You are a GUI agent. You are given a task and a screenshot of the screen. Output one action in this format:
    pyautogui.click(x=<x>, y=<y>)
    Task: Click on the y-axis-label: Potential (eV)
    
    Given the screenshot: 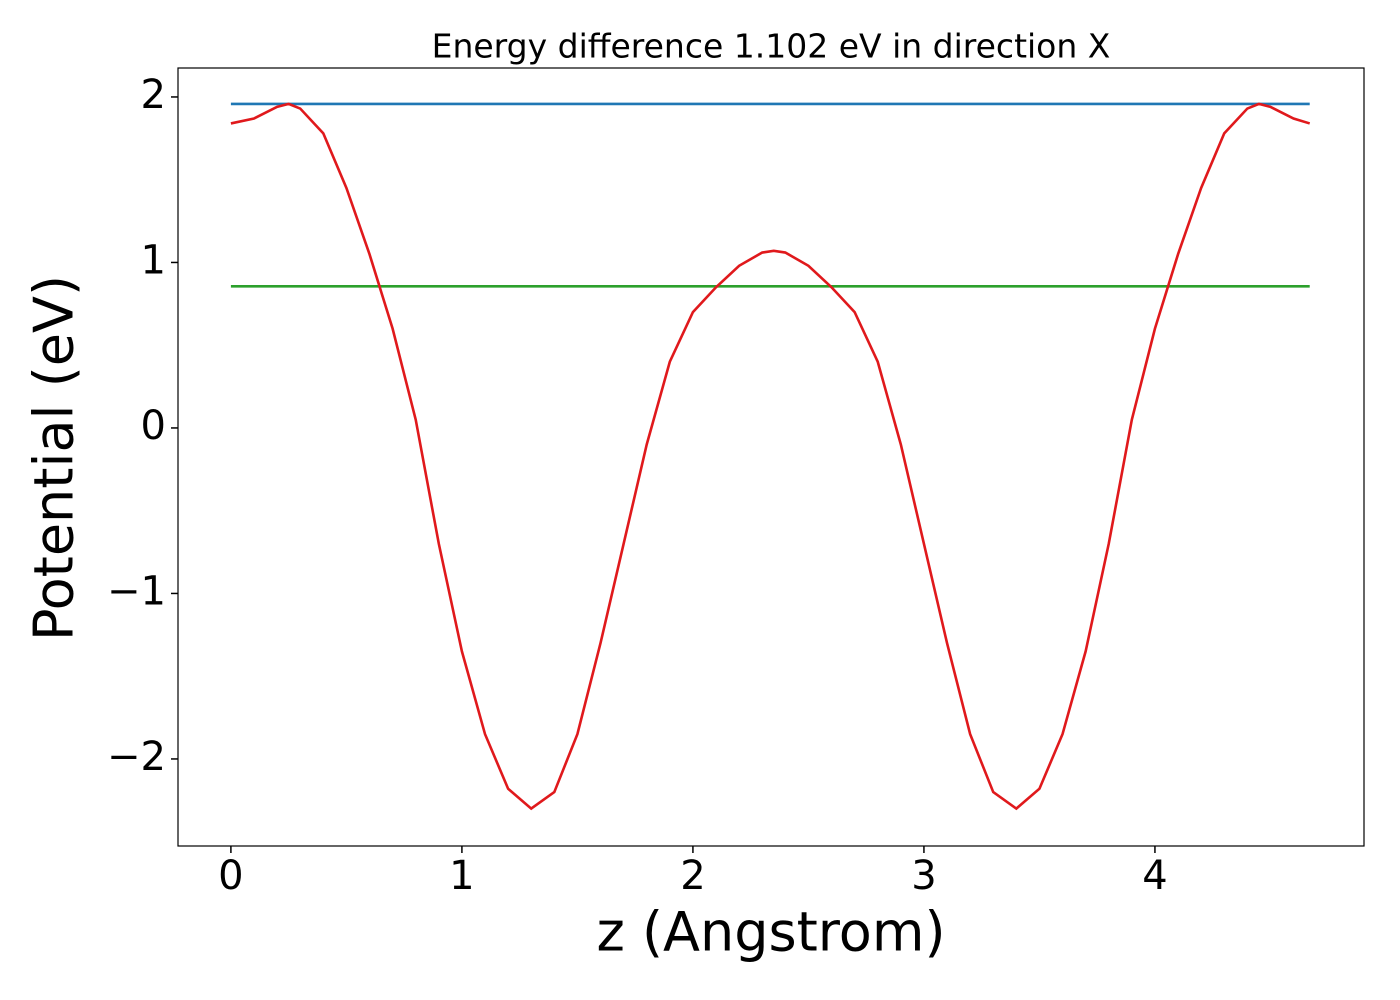 What is the action you would take?
    pyautogui.click(x=54, y=458)
    